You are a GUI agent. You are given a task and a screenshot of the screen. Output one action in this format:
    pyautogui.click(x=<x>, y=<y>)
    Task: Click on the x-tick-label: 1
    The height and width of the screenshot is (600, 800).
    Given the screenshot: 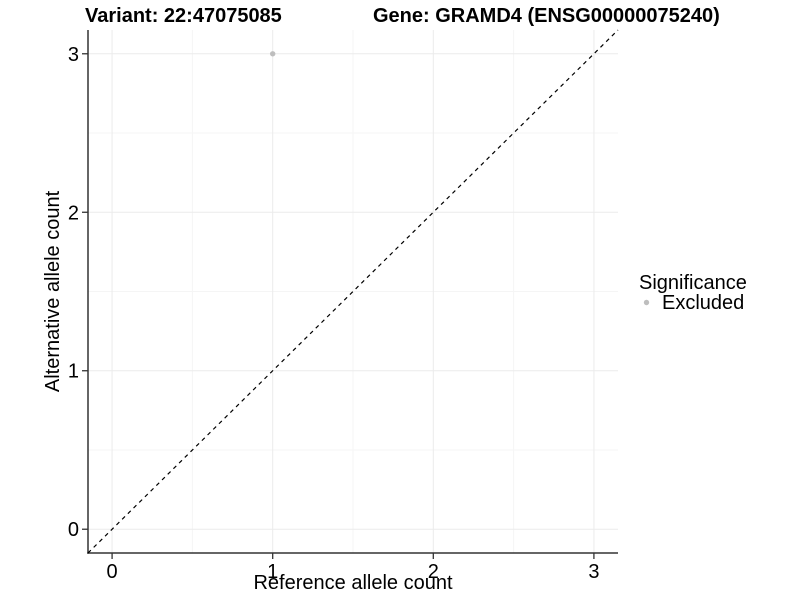 What is the action you would take?
    pyautogui.click(x=272, y=572)
    